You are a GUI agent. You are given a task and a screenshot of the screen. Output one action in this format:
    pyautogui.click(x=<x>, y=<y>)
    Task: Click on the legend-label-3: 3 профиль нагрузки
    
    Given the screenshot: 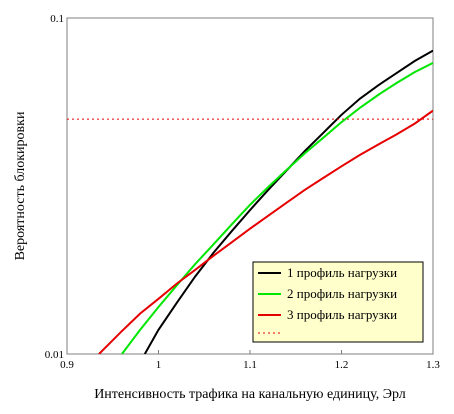 What is the action you would take?
    pyautogui.click(x=342, y=314)
    